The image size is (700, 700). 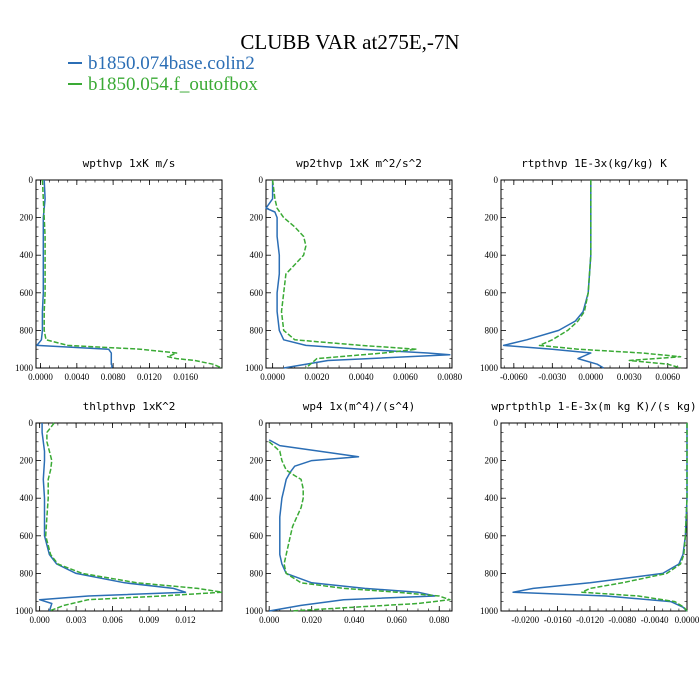 I want to click on legend-item-series1: b1850.074base.colin2, so click(x=161, y=64).